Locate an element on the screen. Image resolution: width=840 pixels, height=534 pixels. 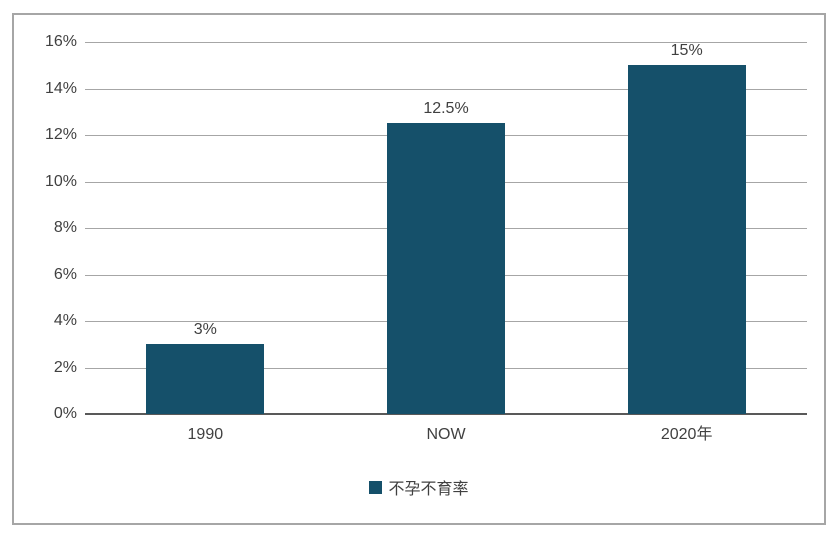
y-tick-label: 16% is located at coordinates (60, 41).